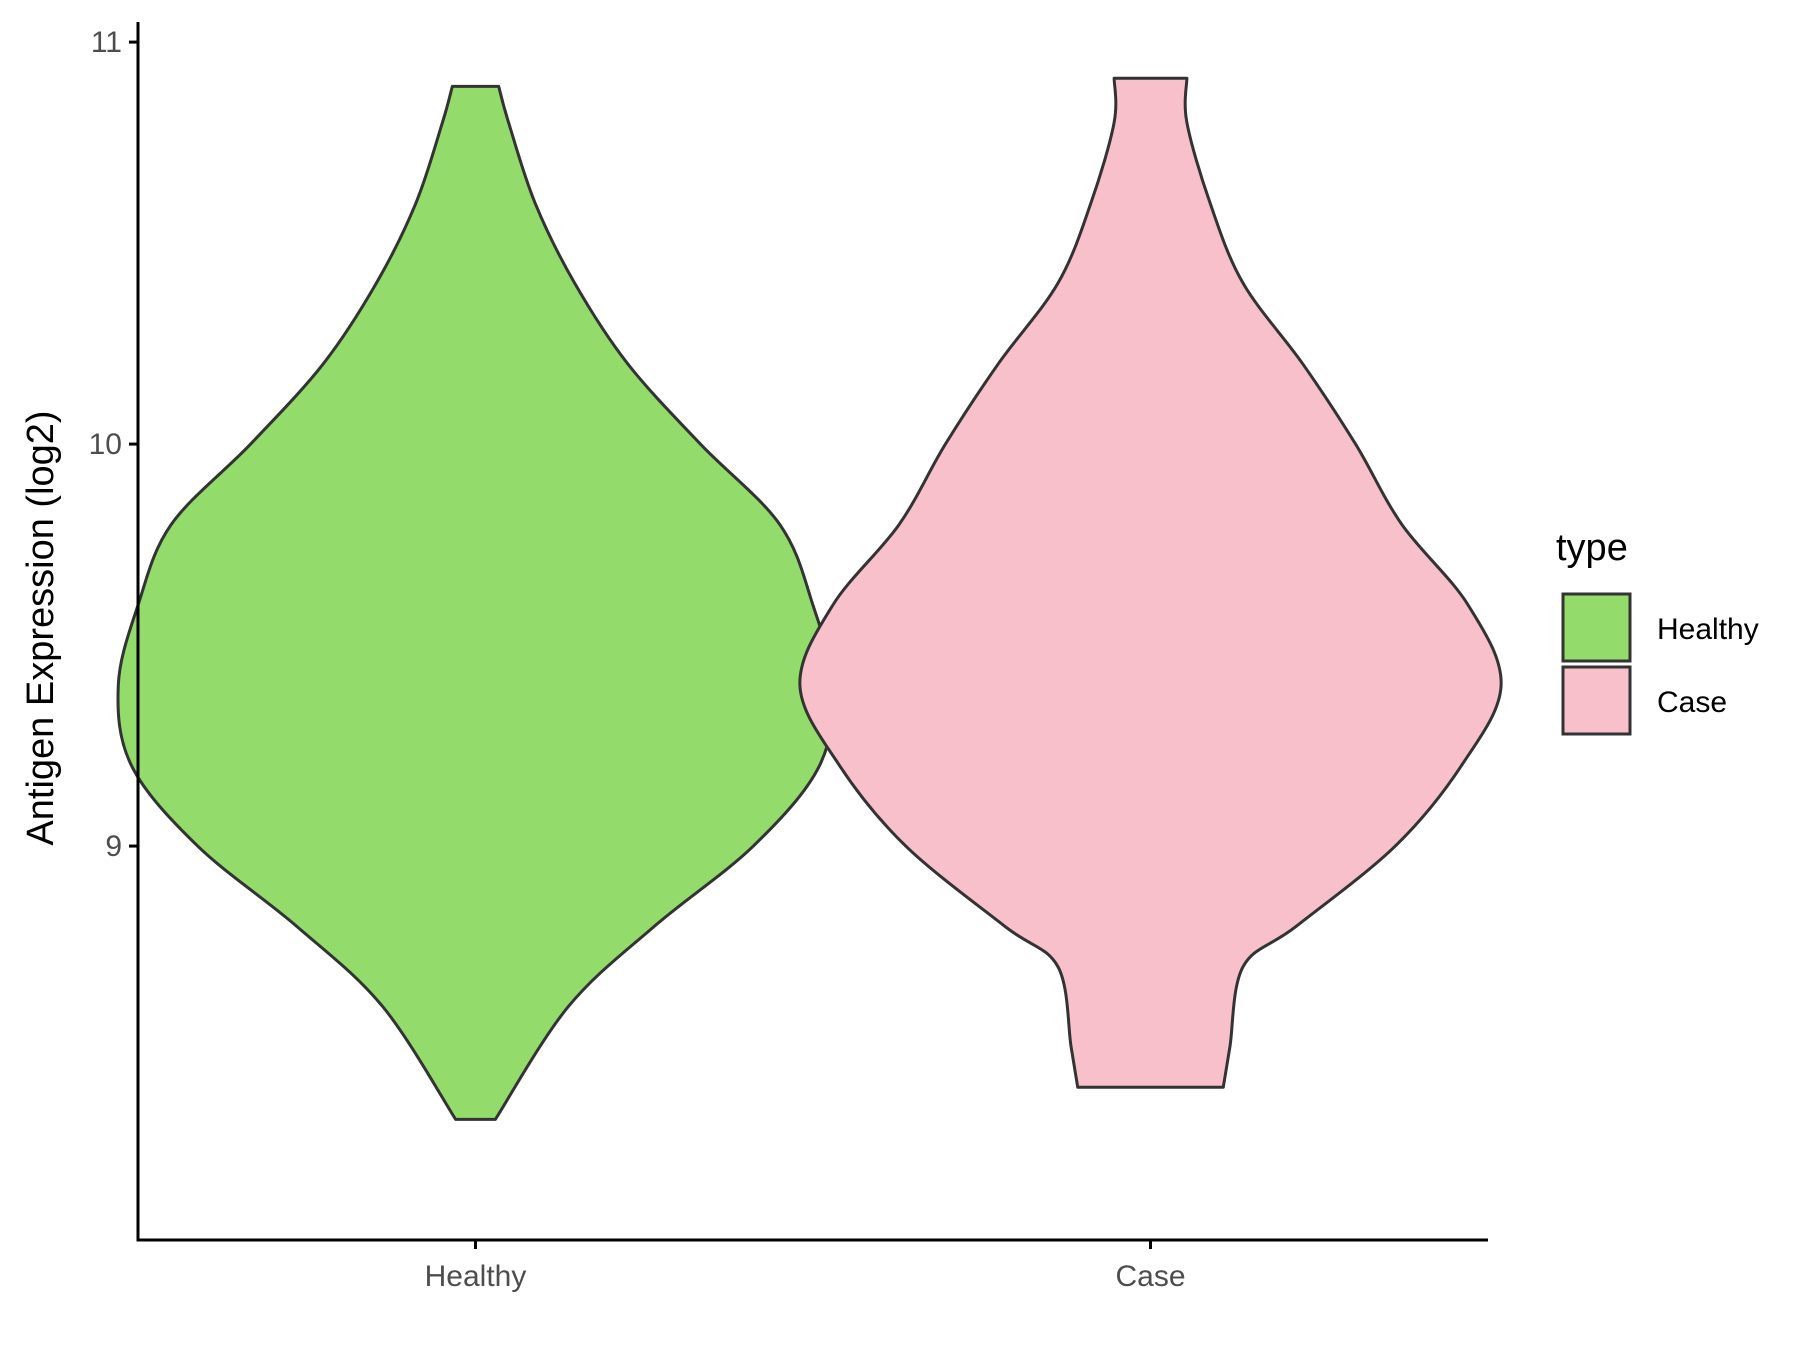 This screenshot has width=1800, height=1350. I want to click on legend-title: type, so click(1592, 548).